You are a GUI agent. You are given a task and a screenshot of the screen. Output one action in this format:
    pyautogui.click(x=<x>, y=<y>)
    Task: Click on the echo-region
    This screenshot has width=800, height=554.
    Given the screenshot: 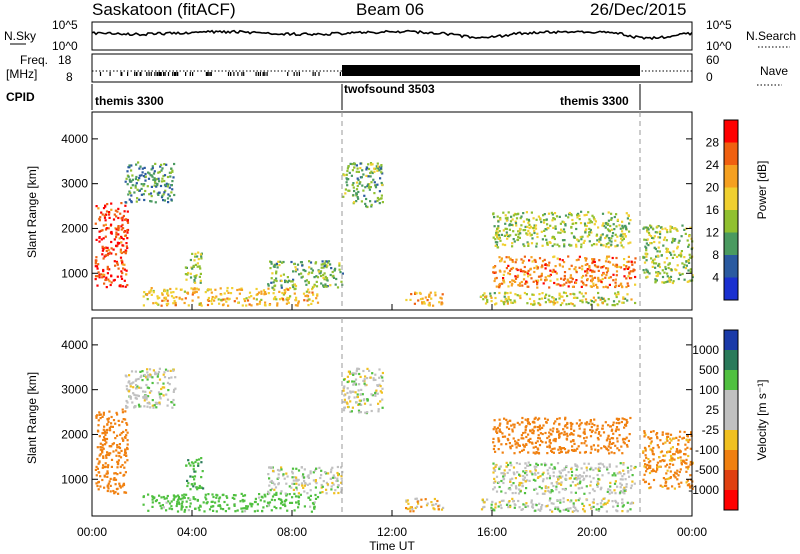 What is the action you would take?
    pyautogui.click(x=668, y=254)
    